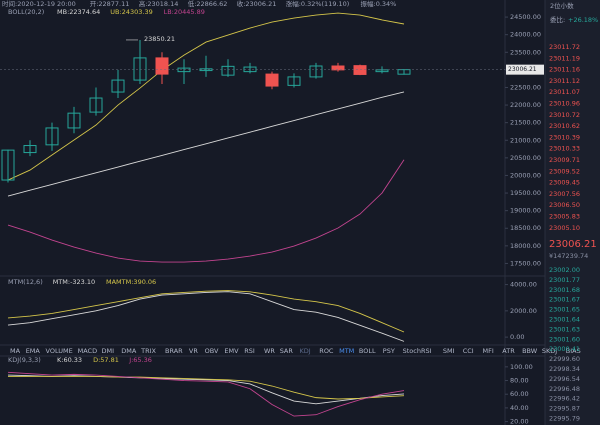 This screenshot has width=600, height=425. Describe the element at coordinates (564, 194) in the screenshot. I see `ask-price: 23007.56` at that location.